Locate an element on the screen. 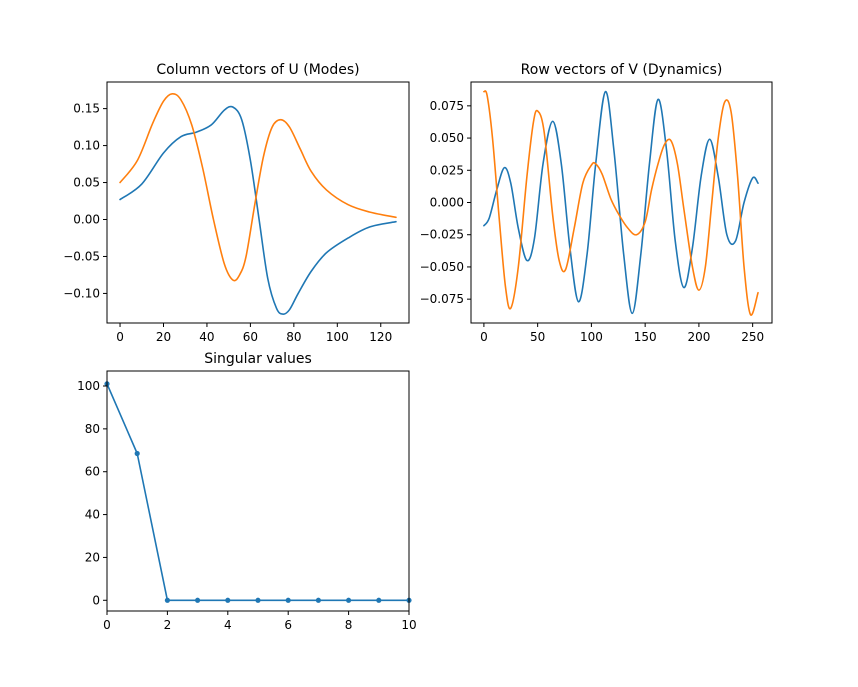  y-tick-label: 100 is located at coordinates (88, 386).